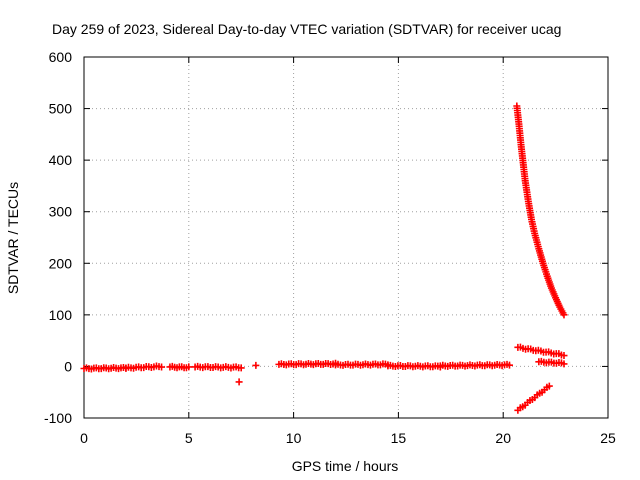 The height and width of the screenshot is (480, 640). What do you see at coordinates (503, 438) in the screenshot?
I see `x-tick-label: 20` at bounding box center [503, 438].